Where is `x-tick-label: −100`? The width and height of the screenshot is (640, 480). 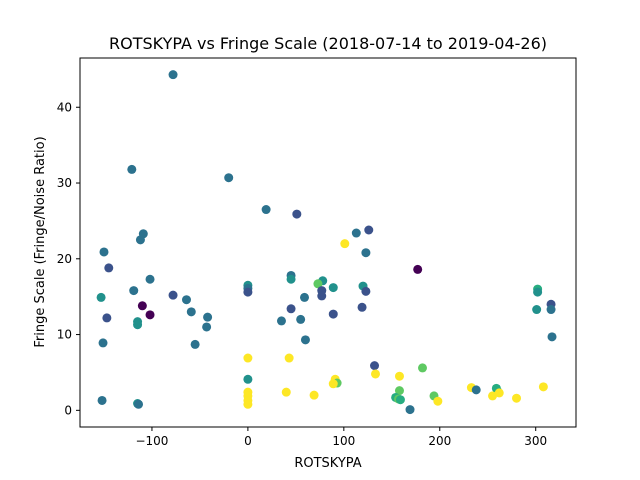 x-tick-label: −100 is located at coordinates (151, 441).